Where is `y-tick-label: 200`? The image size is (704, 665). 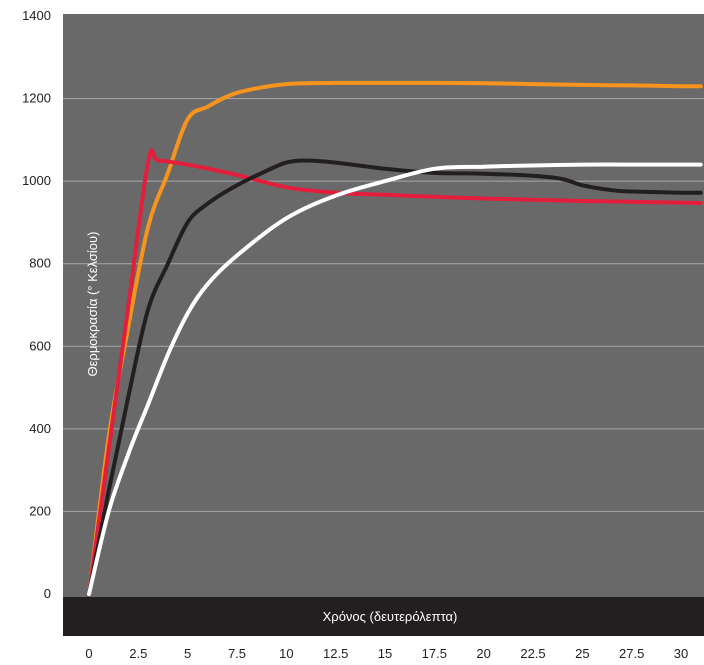
y-tick-label: 200 is located at coordinates (40, 510).